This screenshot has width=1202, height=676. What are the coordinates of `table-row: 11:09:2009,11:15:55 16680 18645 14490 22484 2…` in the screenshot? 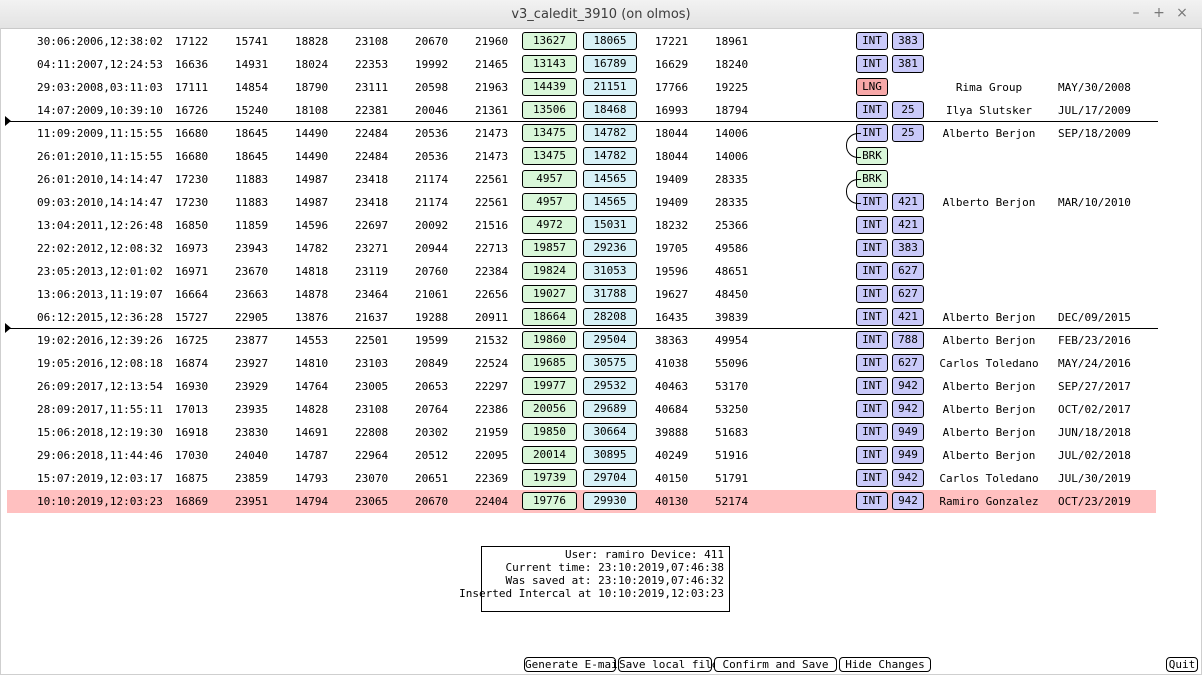 It's located at (601, 133).